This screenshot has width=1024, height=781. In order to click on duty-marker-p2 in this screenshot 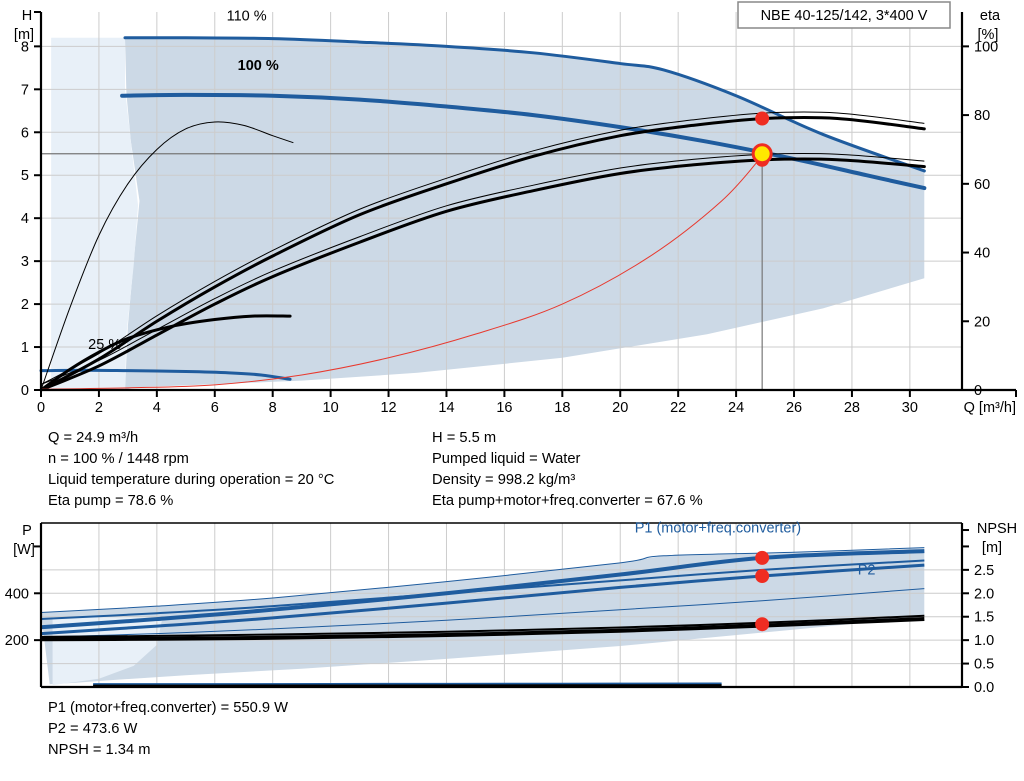, I will do `click(762, 576)`.